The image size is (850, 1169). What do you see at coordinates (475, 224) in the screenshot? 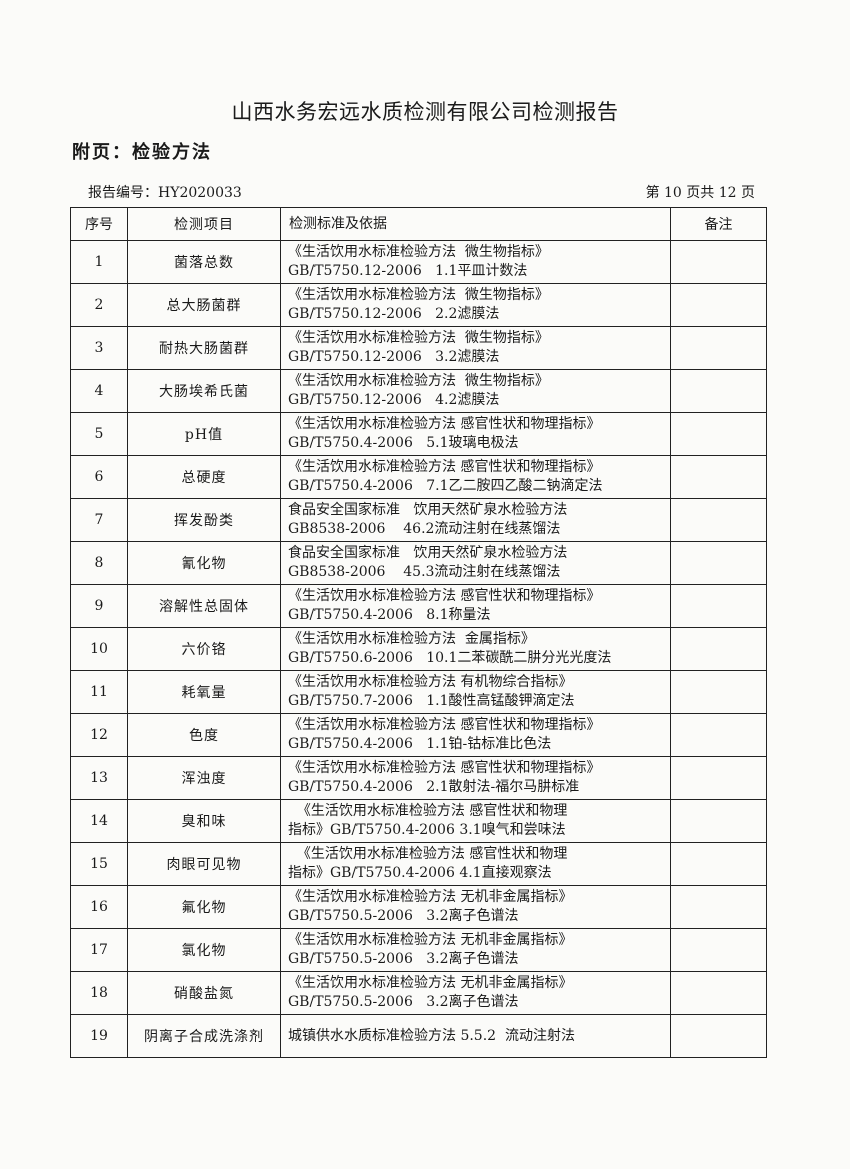
I see `column-header-standard: 检测标准及依据` at bounding box center [475, 224].